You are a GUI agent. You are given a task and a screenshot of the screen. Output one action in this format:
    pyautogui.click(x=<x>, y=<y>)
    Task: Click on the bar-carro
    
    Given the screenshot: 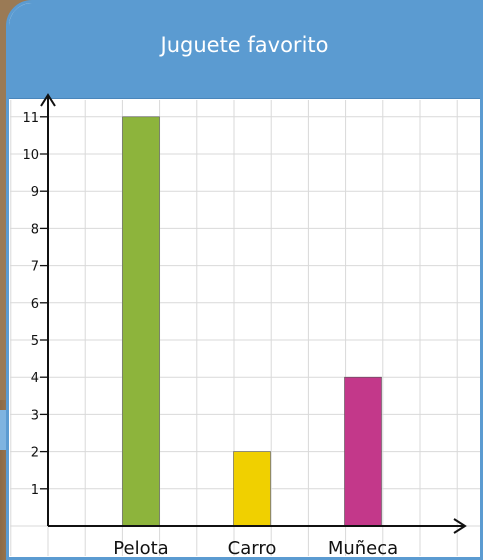 What is the action you would take?
    pyautogui.click(x=252, y=489)
    